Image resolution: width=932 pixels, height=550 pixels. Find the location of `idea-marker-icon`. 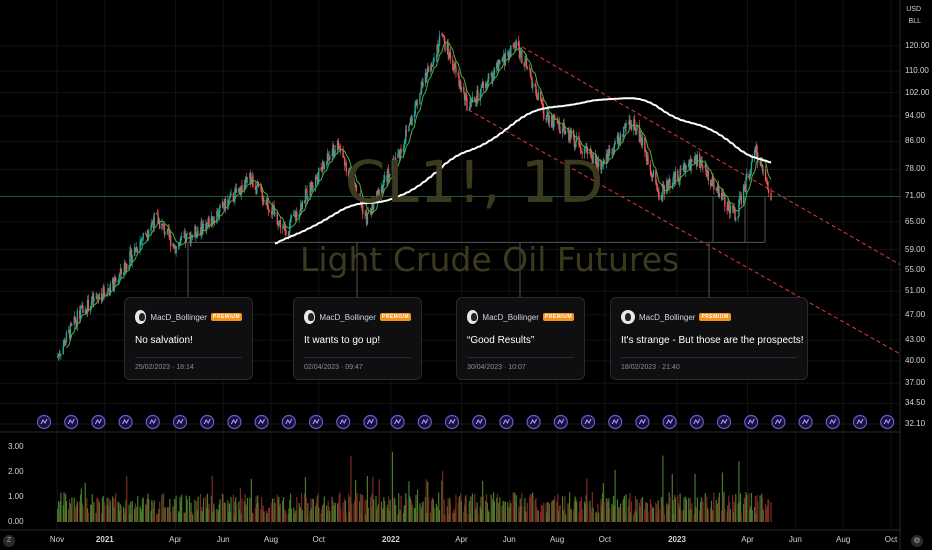

idea-marker-icon is located at coordinates (805, 422).